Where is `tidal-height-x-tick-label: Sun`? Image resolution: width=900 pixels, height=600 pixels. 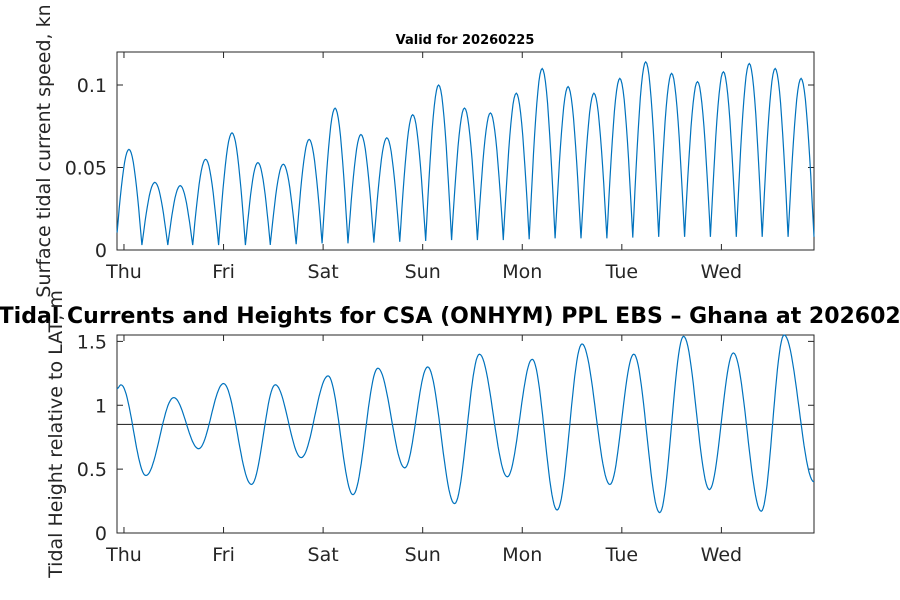
tidal-height-x-tick-label: Sun is located at coordinates (423, 555).